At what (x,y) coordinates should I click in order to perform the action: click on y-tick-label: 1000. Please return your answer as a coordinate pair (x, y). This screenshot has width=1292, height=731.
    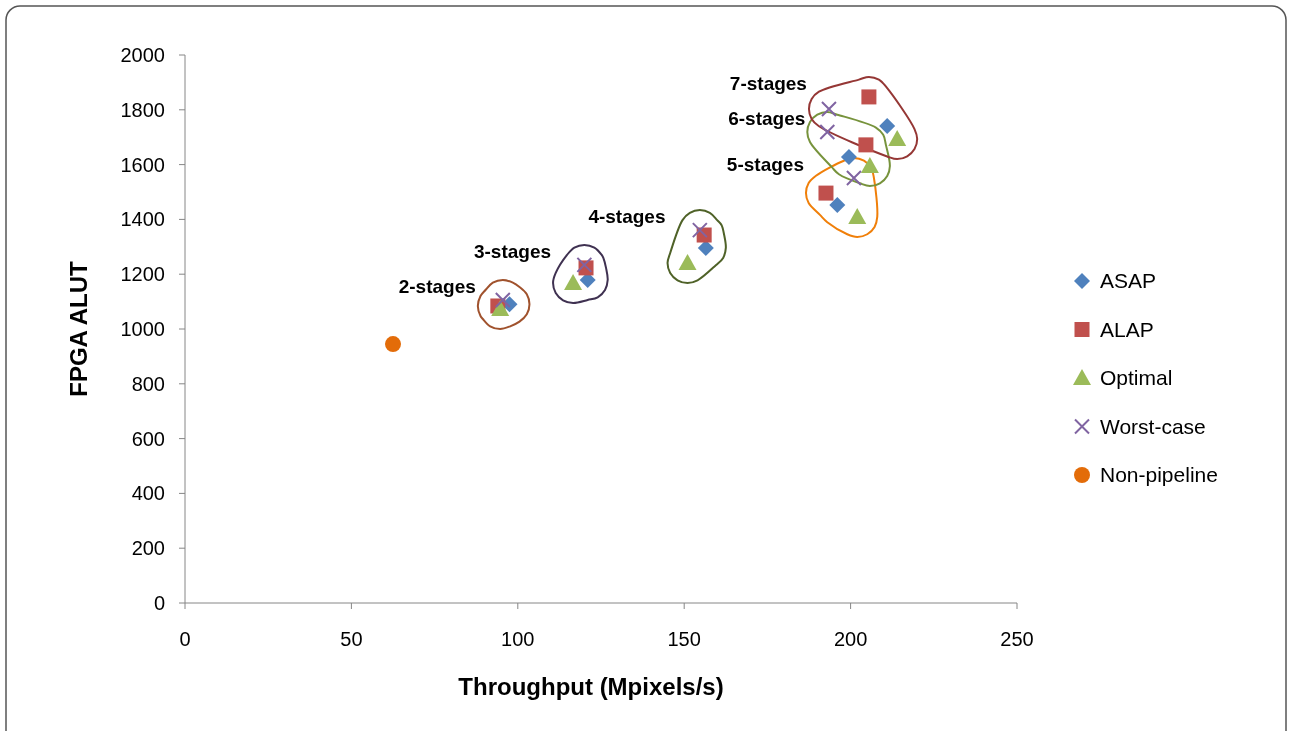
    Looking at the image, I should click on (142, 329).